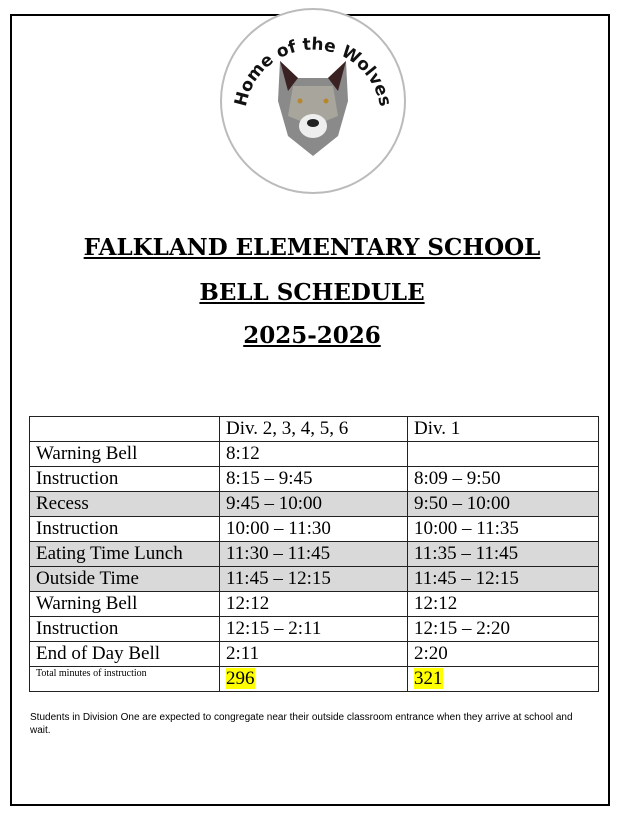 The height and width of the screenshot is (817, 624). I want to click on table-row: Outside Time 11:45 – 12:15 11:45 – 12:15, so click(314, 579).